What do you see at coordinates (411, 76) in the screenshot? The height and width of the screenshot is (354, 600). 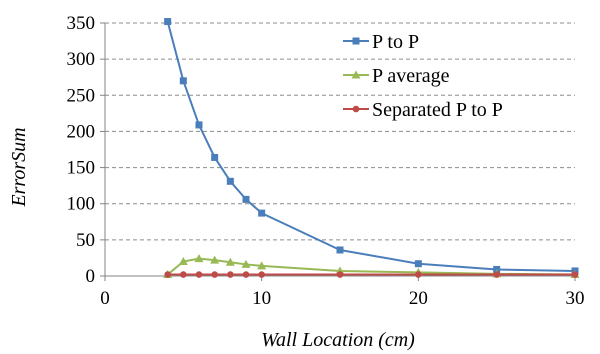 I see `legend-label: P average` at bounding box center [411, 76].